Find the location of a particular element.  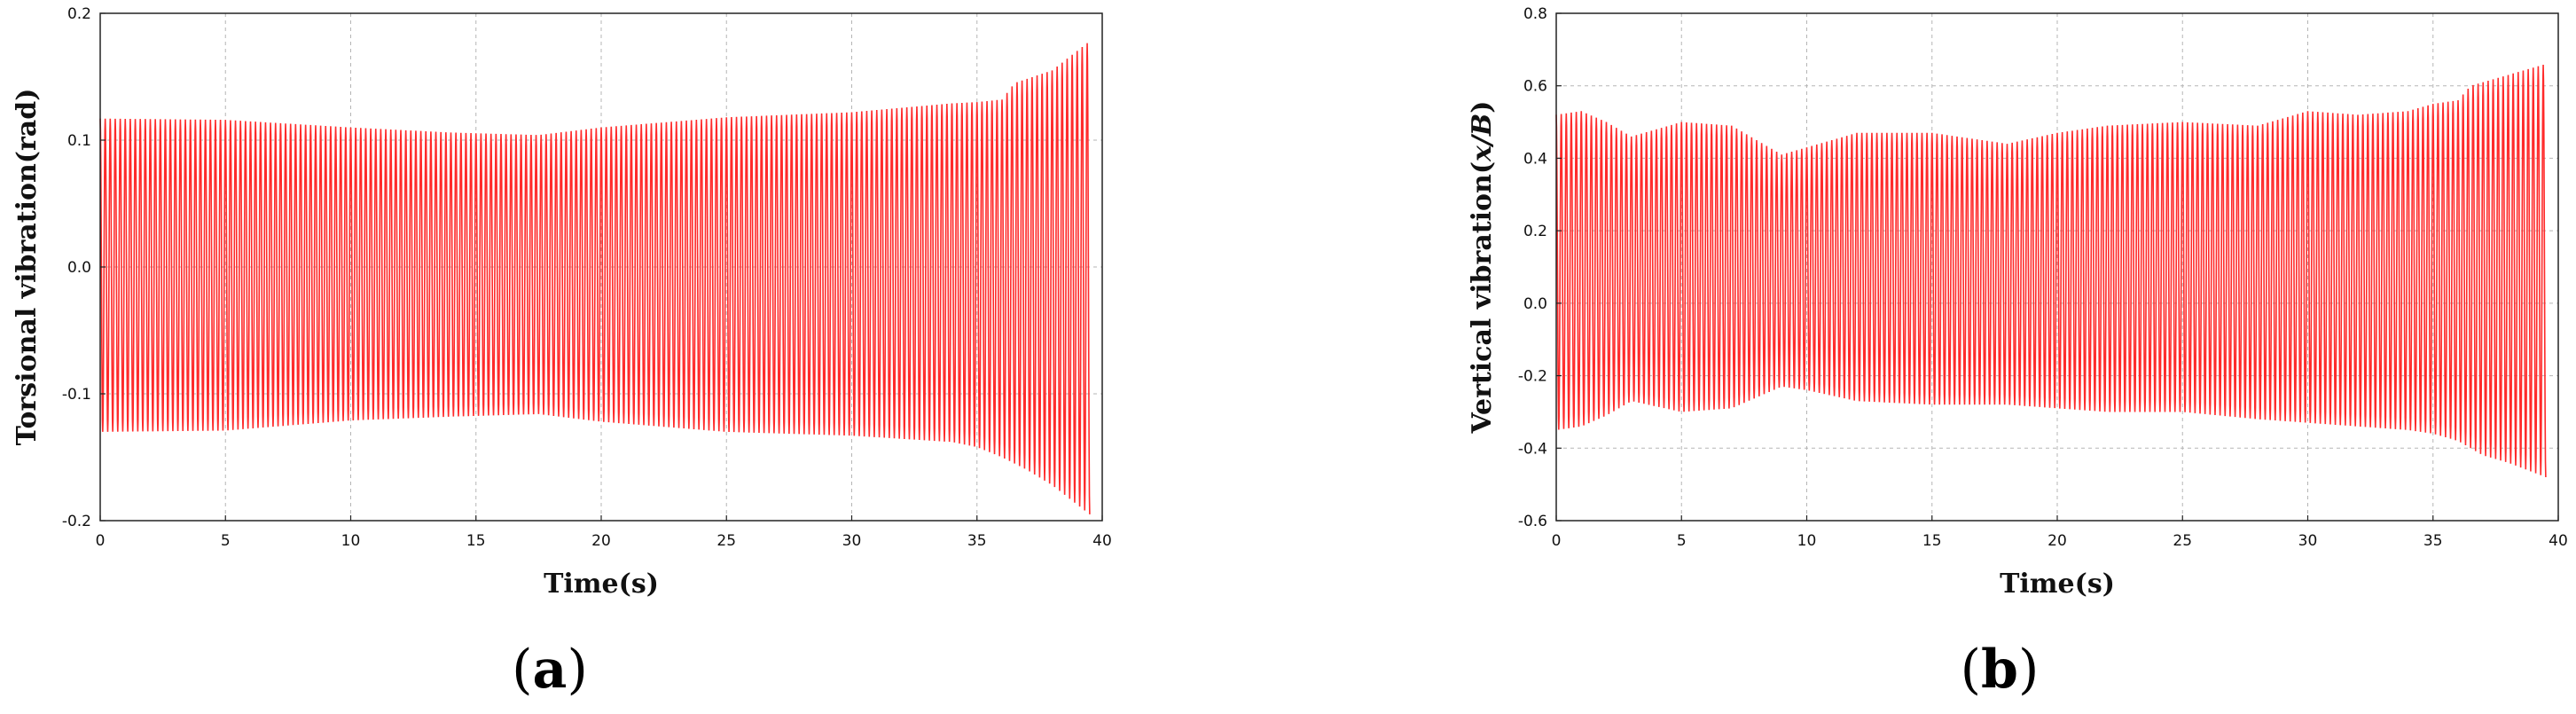

y-axis-title-b-plain: Vertical vibration( is located at coordinates (1482, 298).